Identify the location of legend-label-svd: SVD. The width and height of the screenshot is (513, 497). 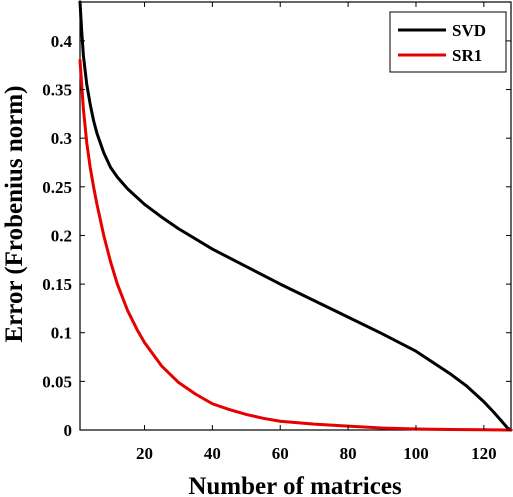
(469, 30).